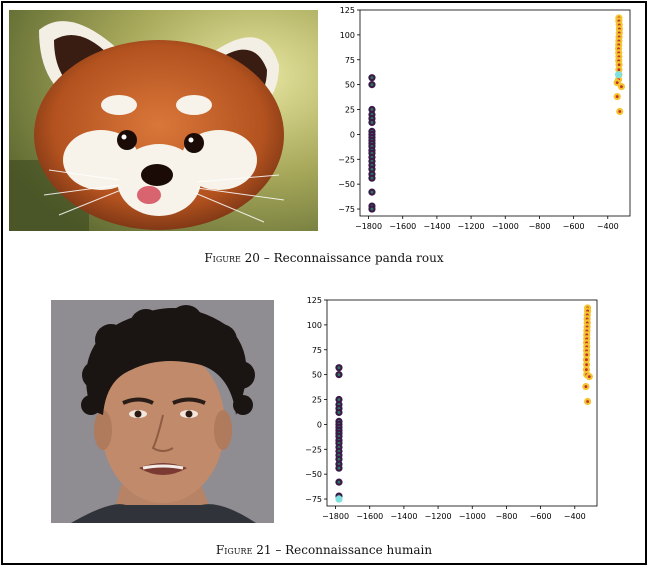  I want to click on human-face-illustration, so click(162, 411).